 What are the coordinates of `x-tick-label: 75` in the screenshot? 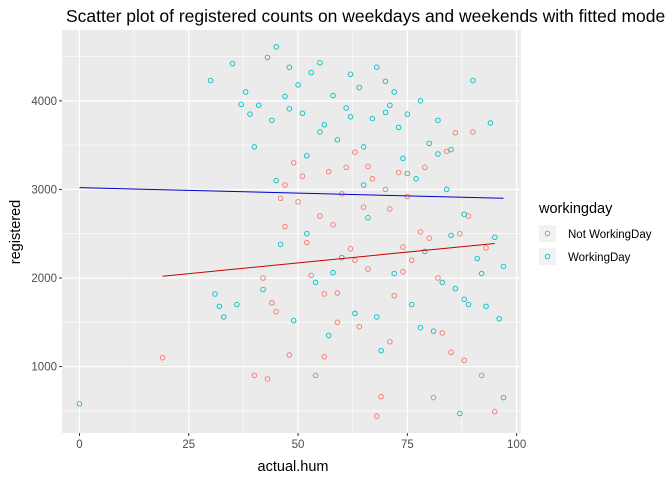 It's located at (407, 445).